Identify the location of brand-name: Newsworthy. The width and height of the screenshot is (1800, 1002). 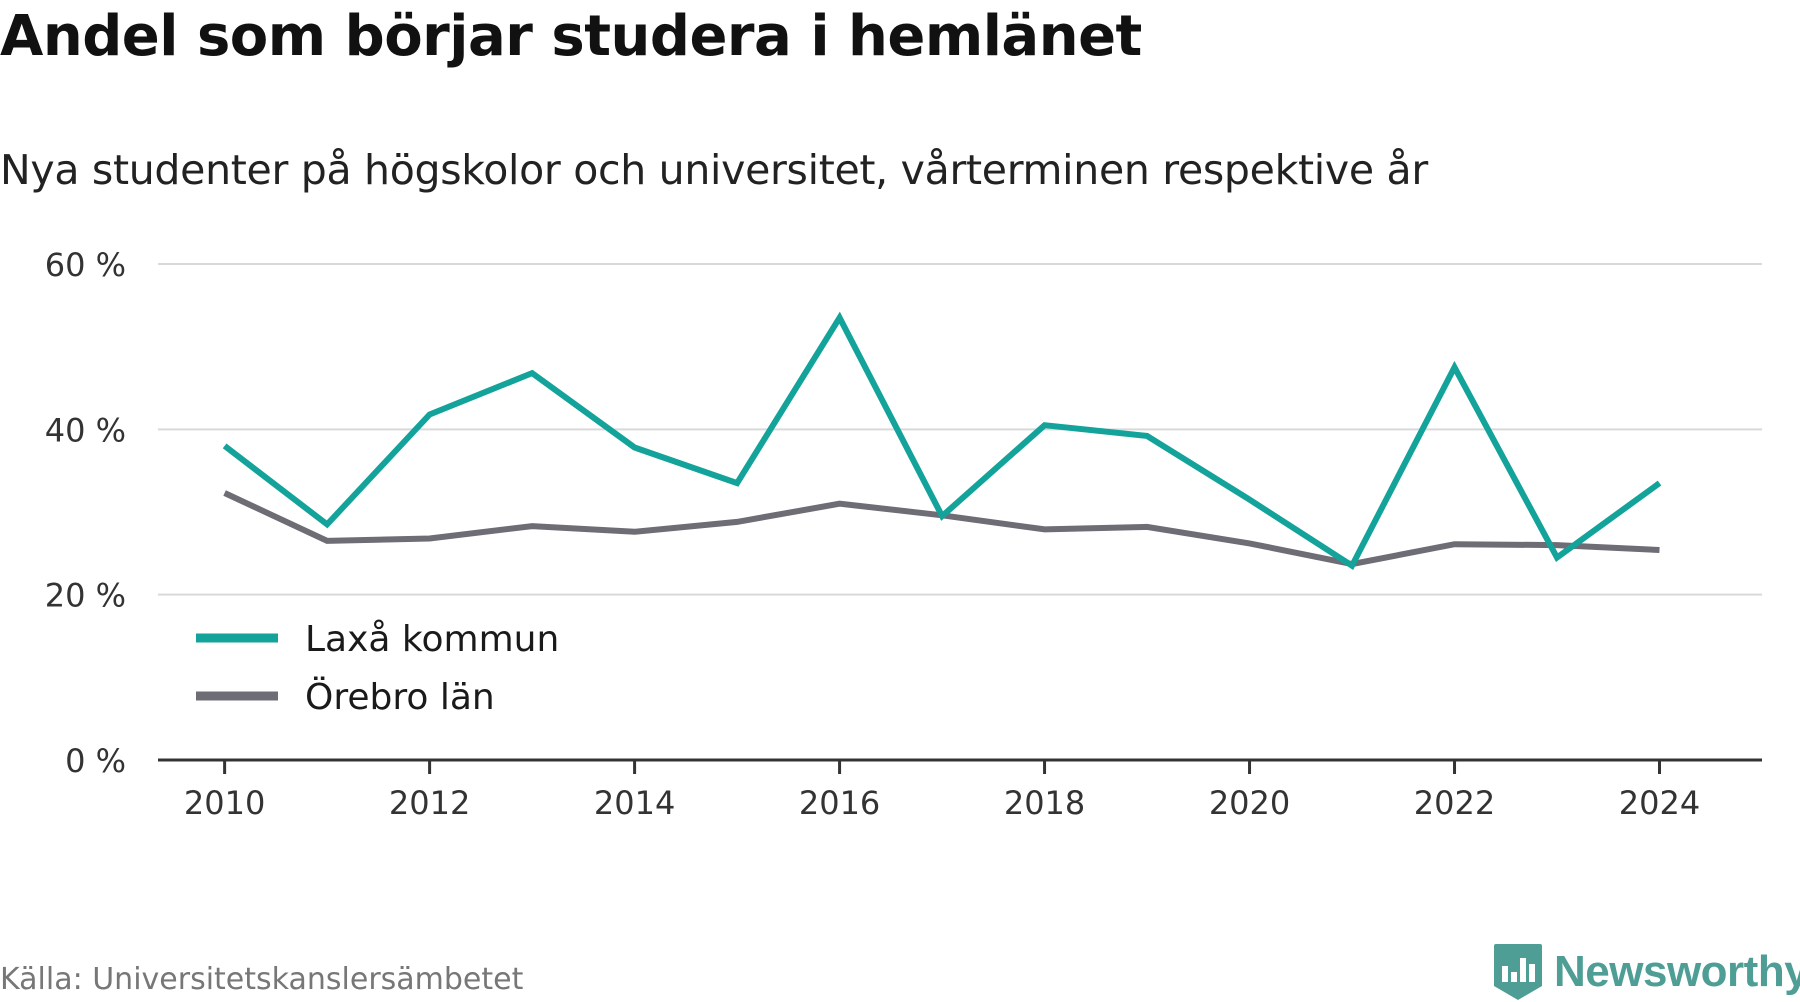
(1677, 971).